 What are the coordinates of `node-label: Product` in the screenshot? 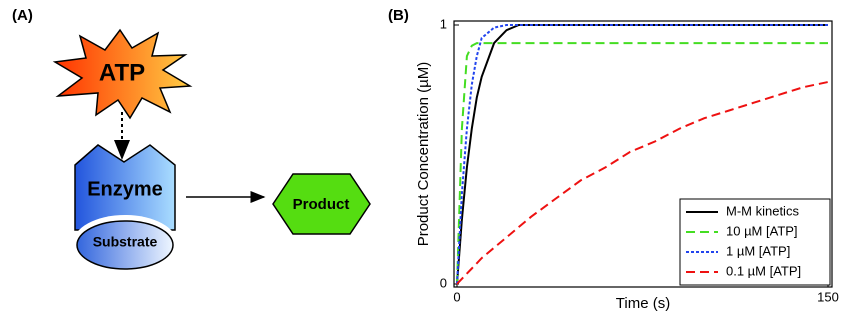 It's located at (321, 204).